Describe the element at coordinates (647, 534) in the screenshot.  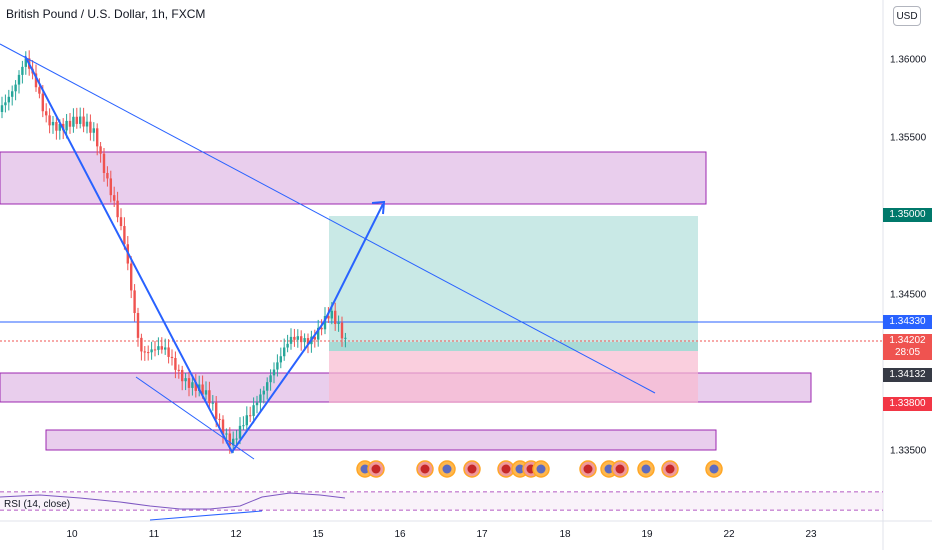
I see `time-tick: 19` at that location.